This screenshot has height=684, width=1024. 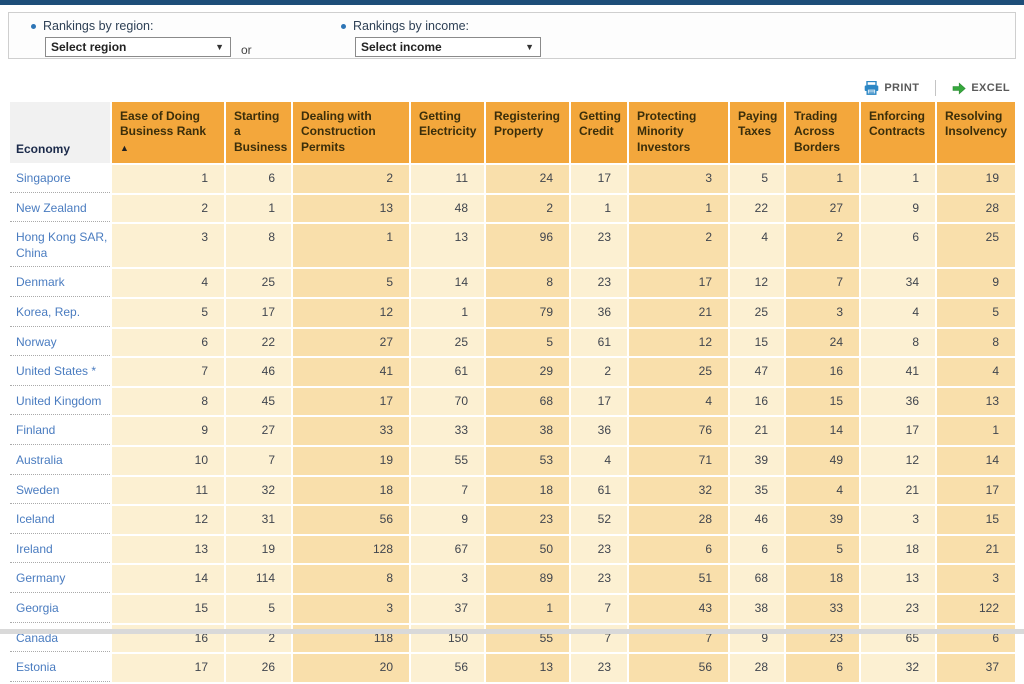 What do you see at coordinates (447, 342) in the screenshot?
I see `rank-value-cell: 25` at bounding box center [447, 342].